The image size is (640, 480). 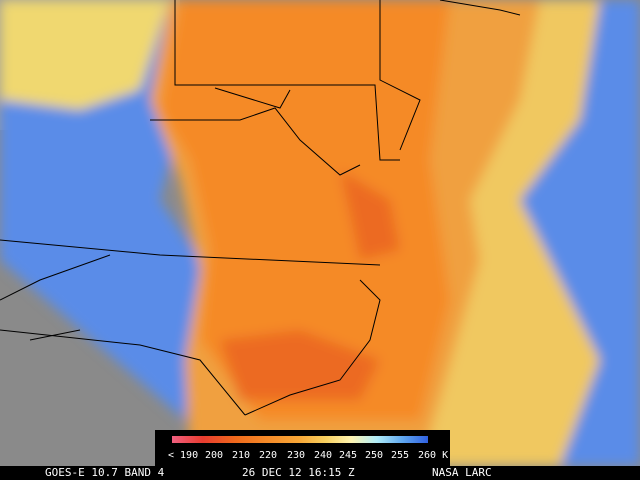 What do you see at coordinates (105, 472) in the screenshot?
I see `satellite-label: GOES-E 10.7 BAND 4` at bounding box center [105, 472].